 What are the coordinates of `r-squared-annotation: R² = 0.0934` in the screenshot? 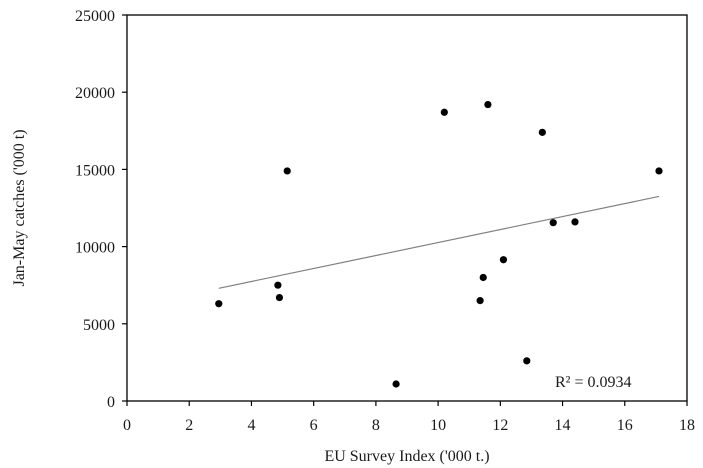 It's located at (593, 382).